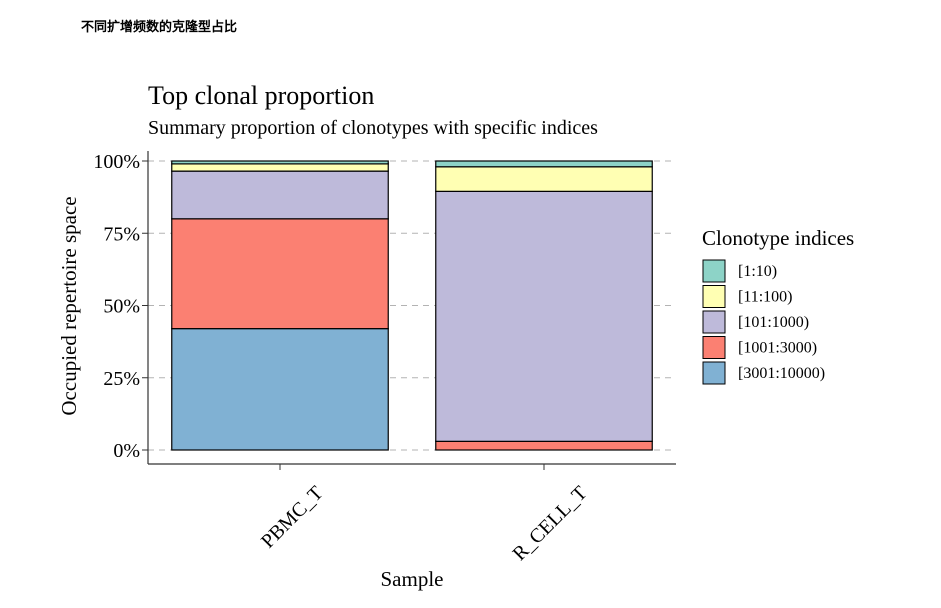 The height and width of the screenshot is (608, 941). I want to click on chart-title: Top clonal proportion, so click(261, 95).